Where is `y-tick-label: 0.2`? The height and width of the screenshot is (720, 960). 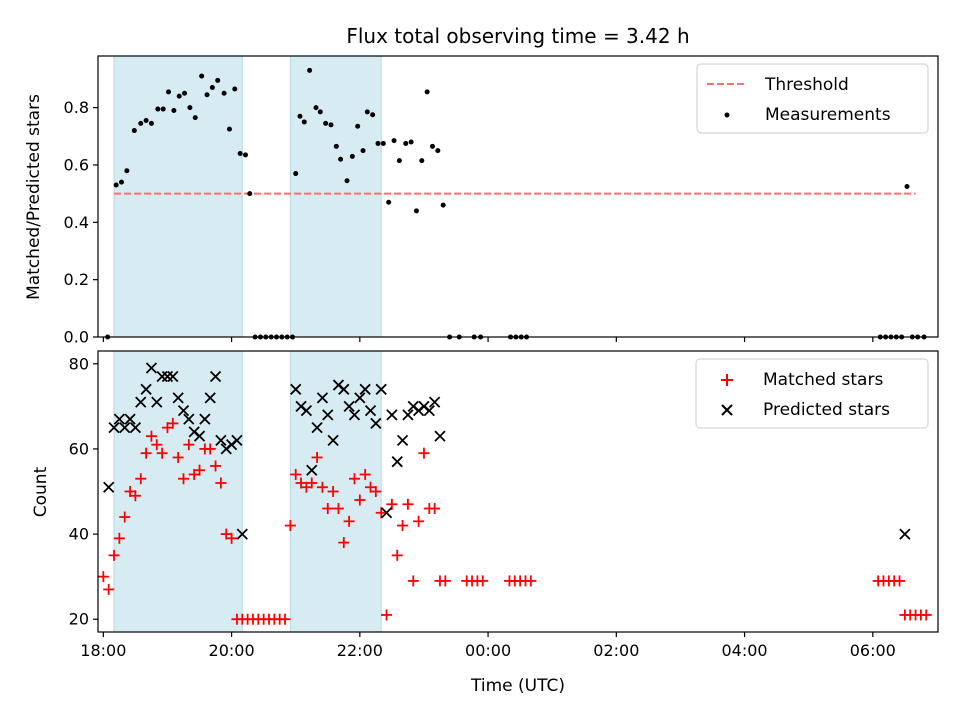
y-tick-label: 0.2 is located at coordinates (76, 279).